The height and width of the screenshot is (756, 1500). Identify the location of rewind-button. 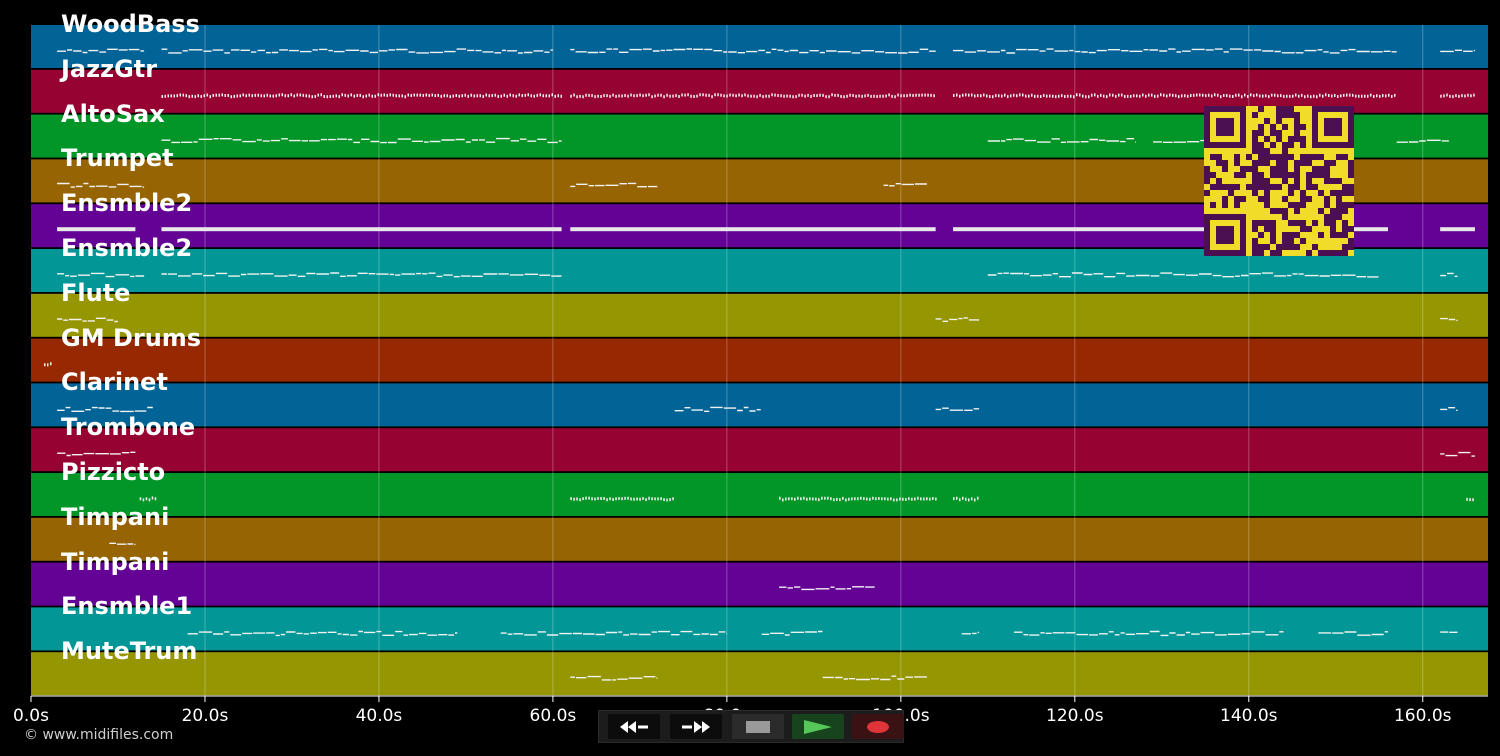
(634, 726).